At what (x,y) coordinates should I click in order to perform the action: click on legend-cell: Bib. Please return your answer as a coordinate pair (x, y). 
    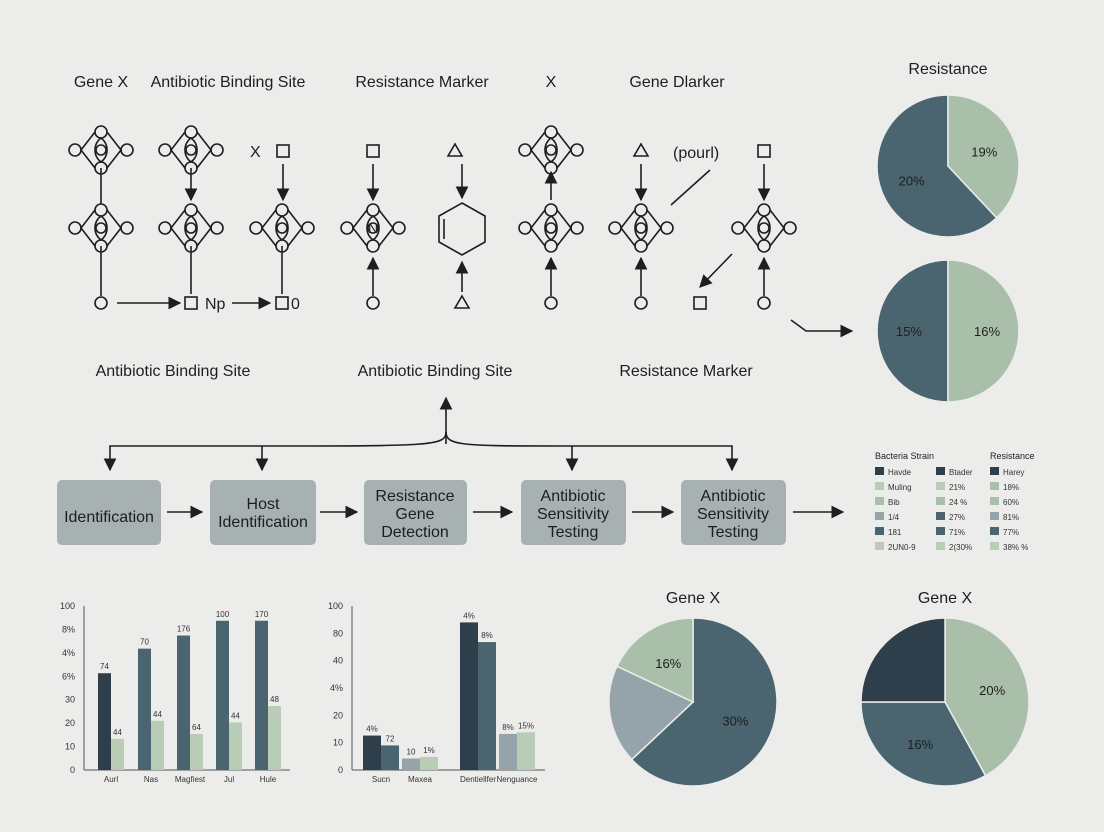
    Looking at the image, I should click on (894, 502).